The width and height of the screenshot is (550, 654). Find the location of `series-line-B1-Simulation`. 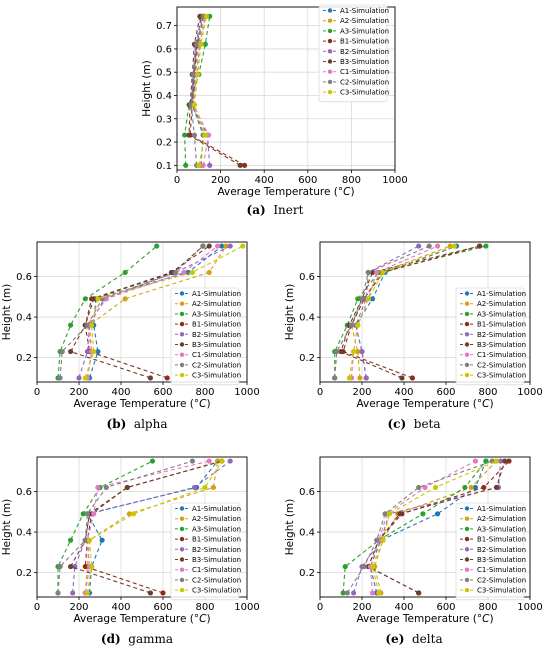

series-line-B1-Simulation is located at coordinates (217, 91).